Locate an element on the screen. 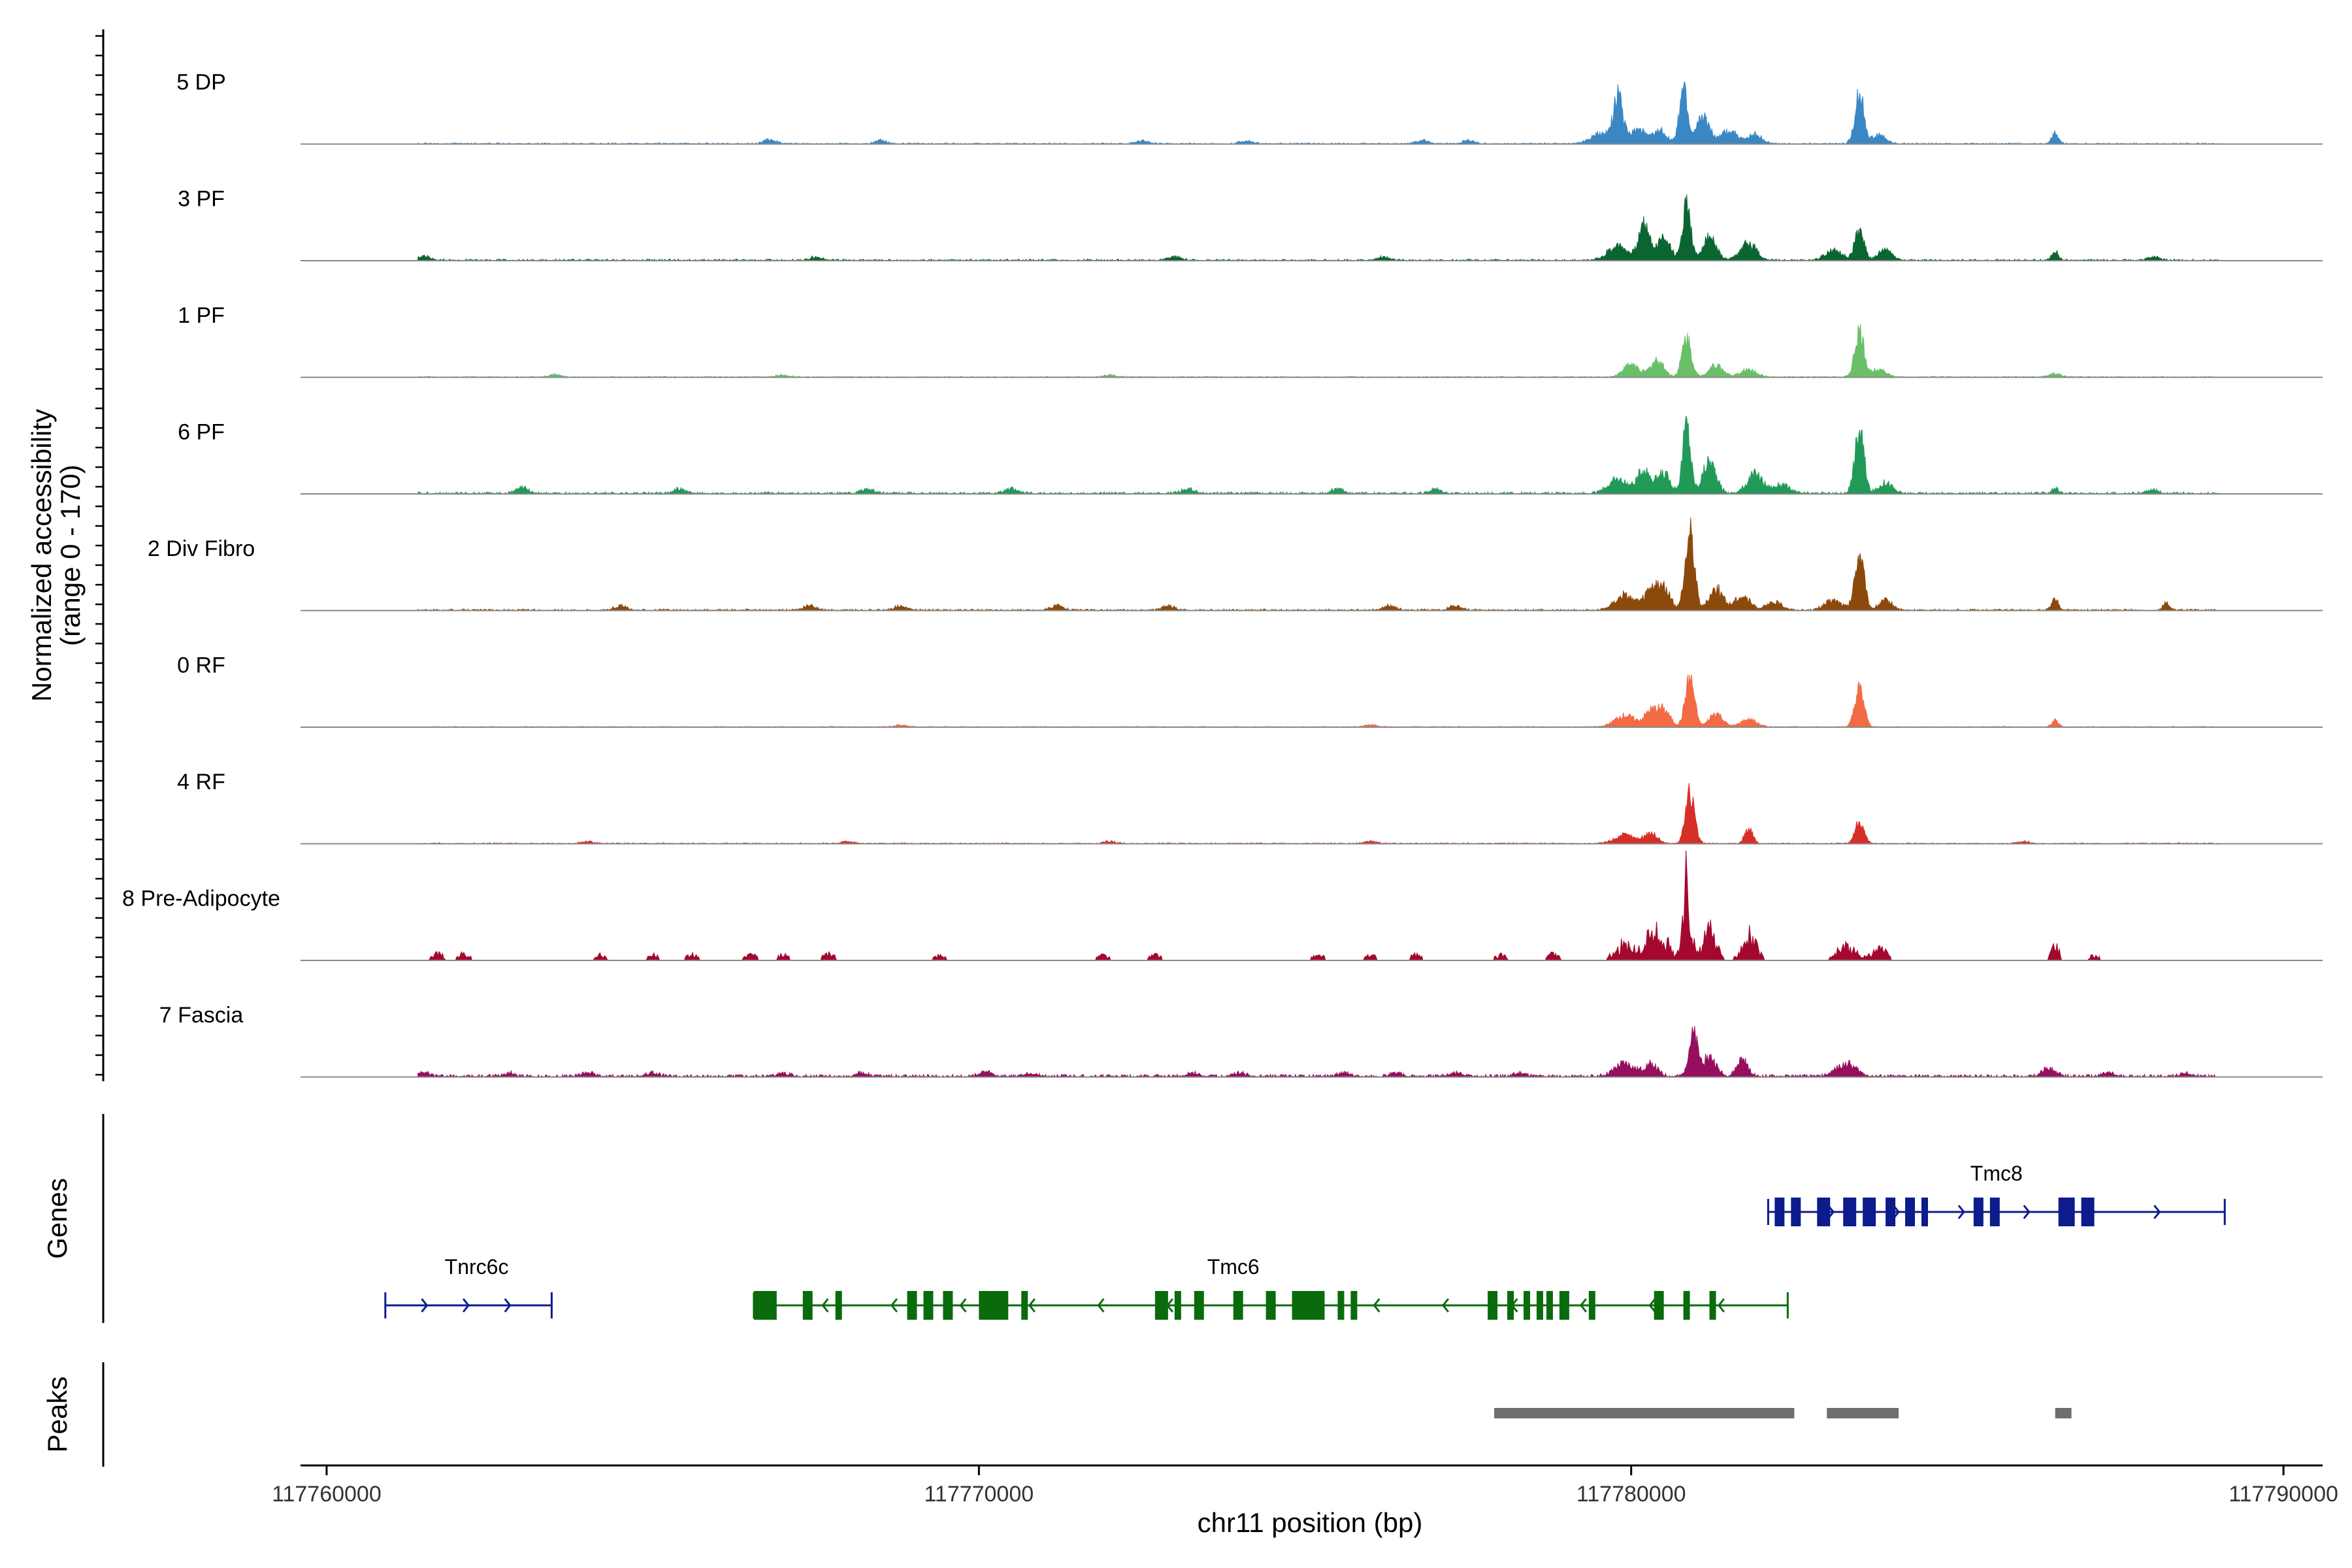  track-8: 7 Fascia is located at coordinates (1241, 1041).